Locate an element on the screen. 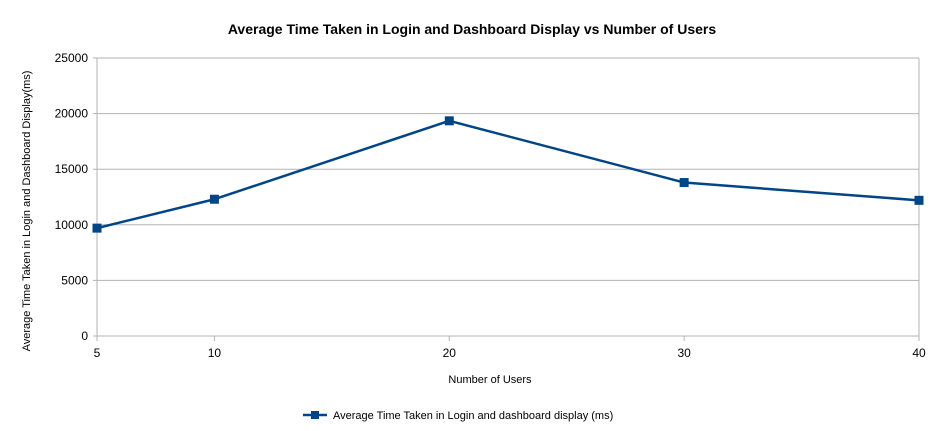  x-axis-ticks: 5 10 20 30 40 is located at coordinates (510, 348).